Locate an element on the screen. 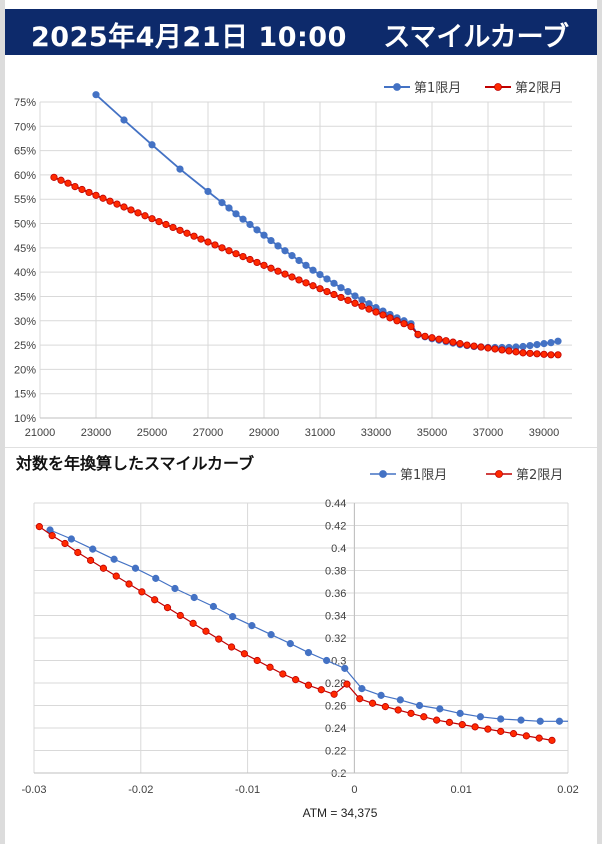  y-tick-label: 45% is located at coordinates (25, 249).